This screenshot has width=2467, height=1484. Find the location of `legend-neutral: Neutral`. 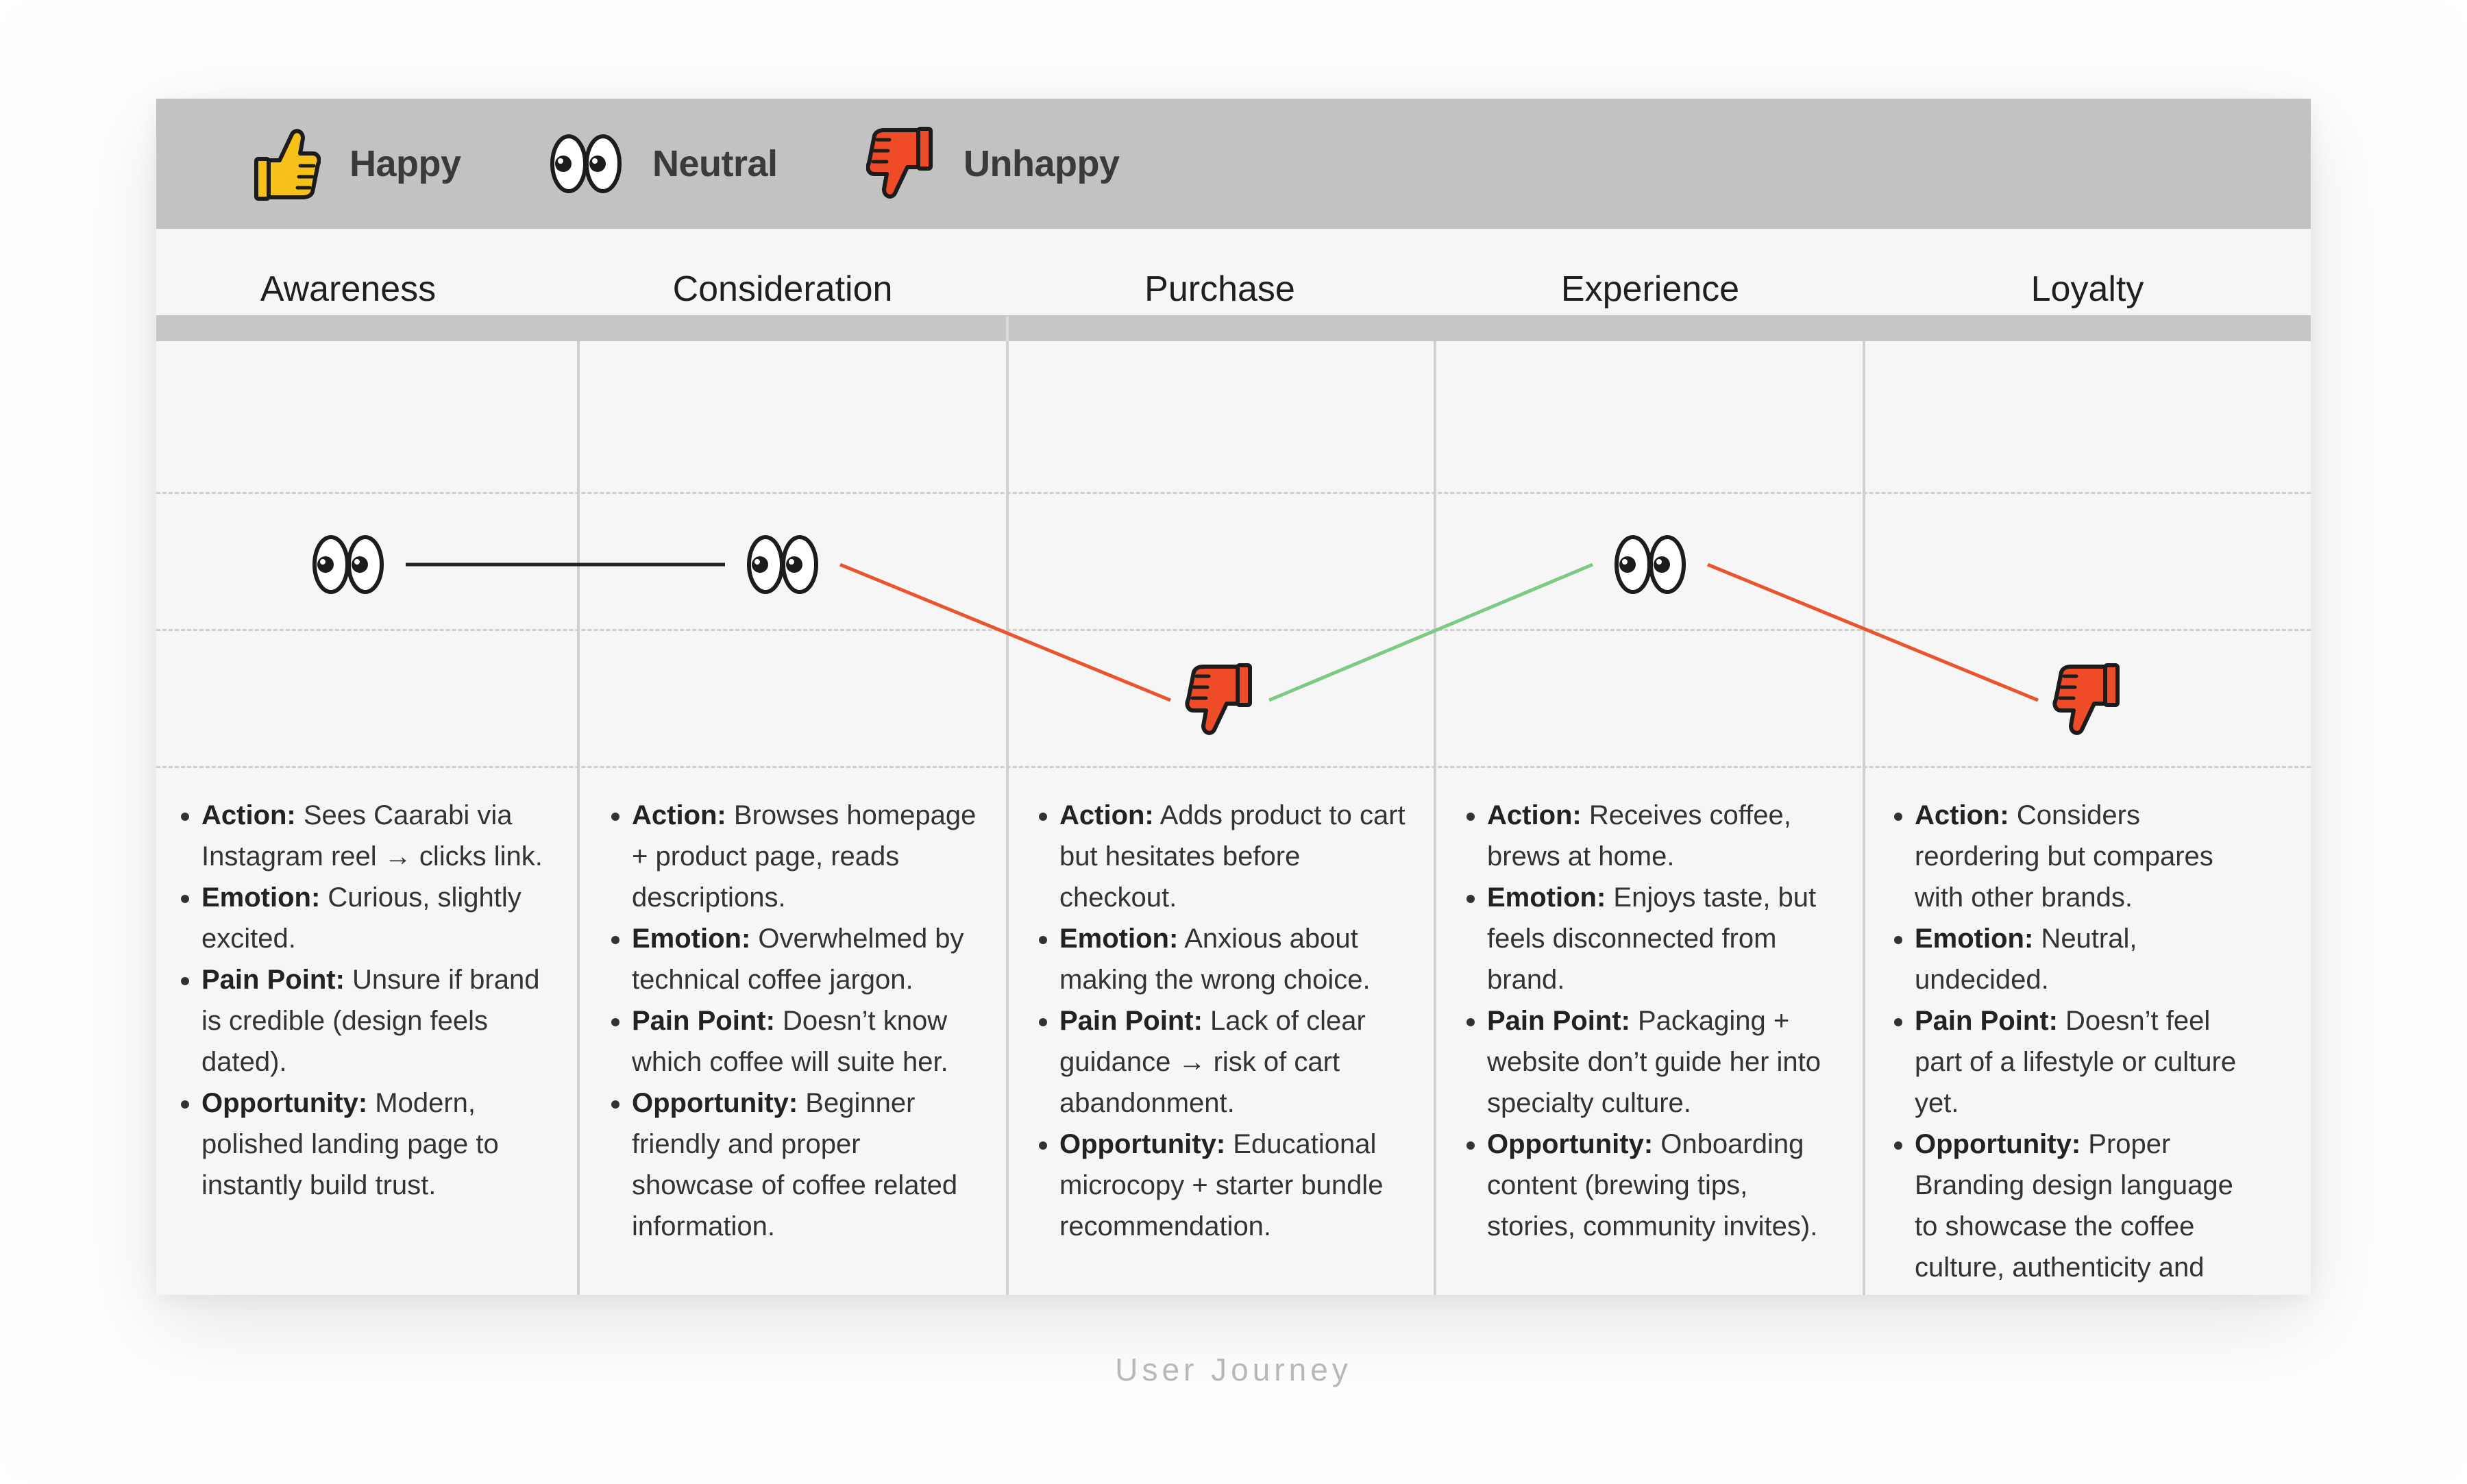

legend-neutral: Neutral is located at coordinates (663, 164).